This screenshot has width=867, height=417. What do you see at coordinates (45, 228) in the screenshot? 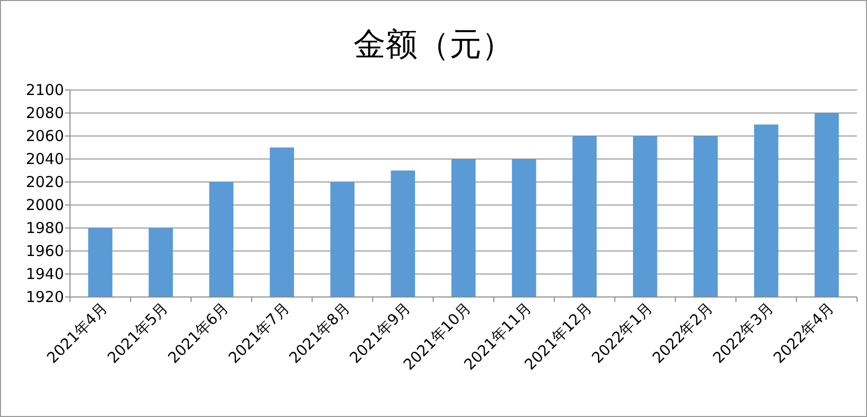
I see `y-tick-label: 1980` at bounding box center [45, 228].